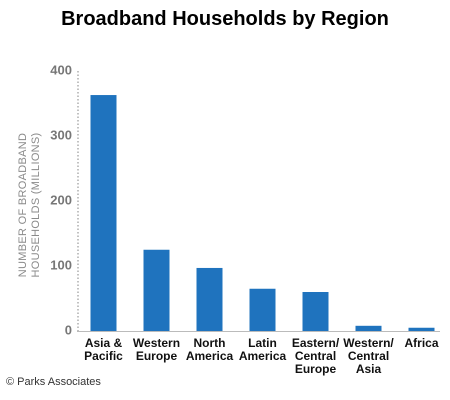 The height and width of the screenshot is (400, 450). What do you see at coordinates (262, 349) in the screenshot?
I see `x-tick-label: Latin America` at bounding box center [262, 349].